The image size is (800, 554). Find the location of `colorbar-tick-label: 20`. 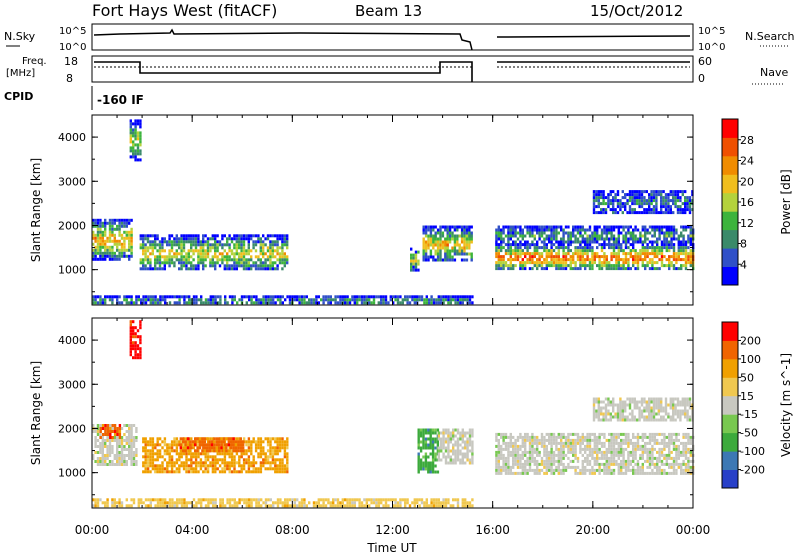

colorbar-tick-label: 20 is located at coordinates (747, 181).